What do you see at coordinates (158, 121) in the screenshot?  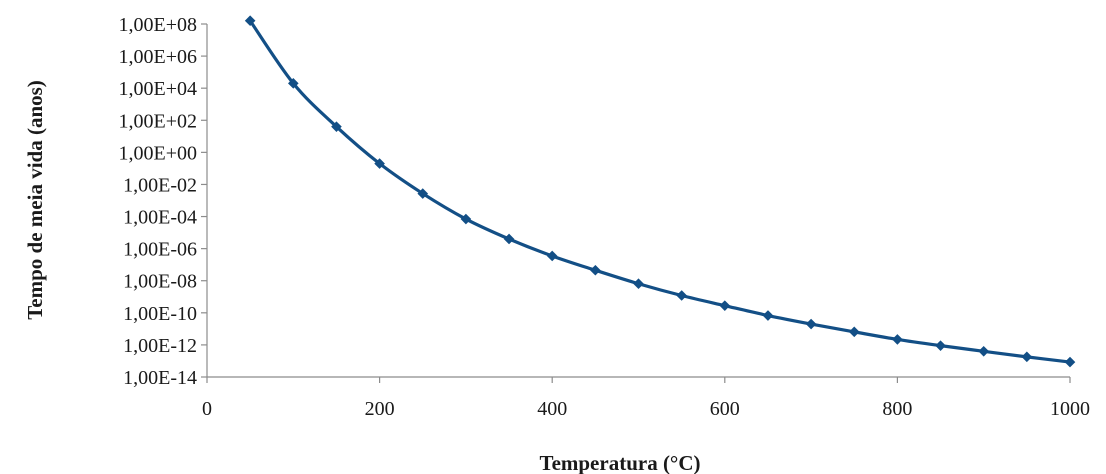 I see `y-tick-label: 1,00E+02` at bounding box center [158, 121].